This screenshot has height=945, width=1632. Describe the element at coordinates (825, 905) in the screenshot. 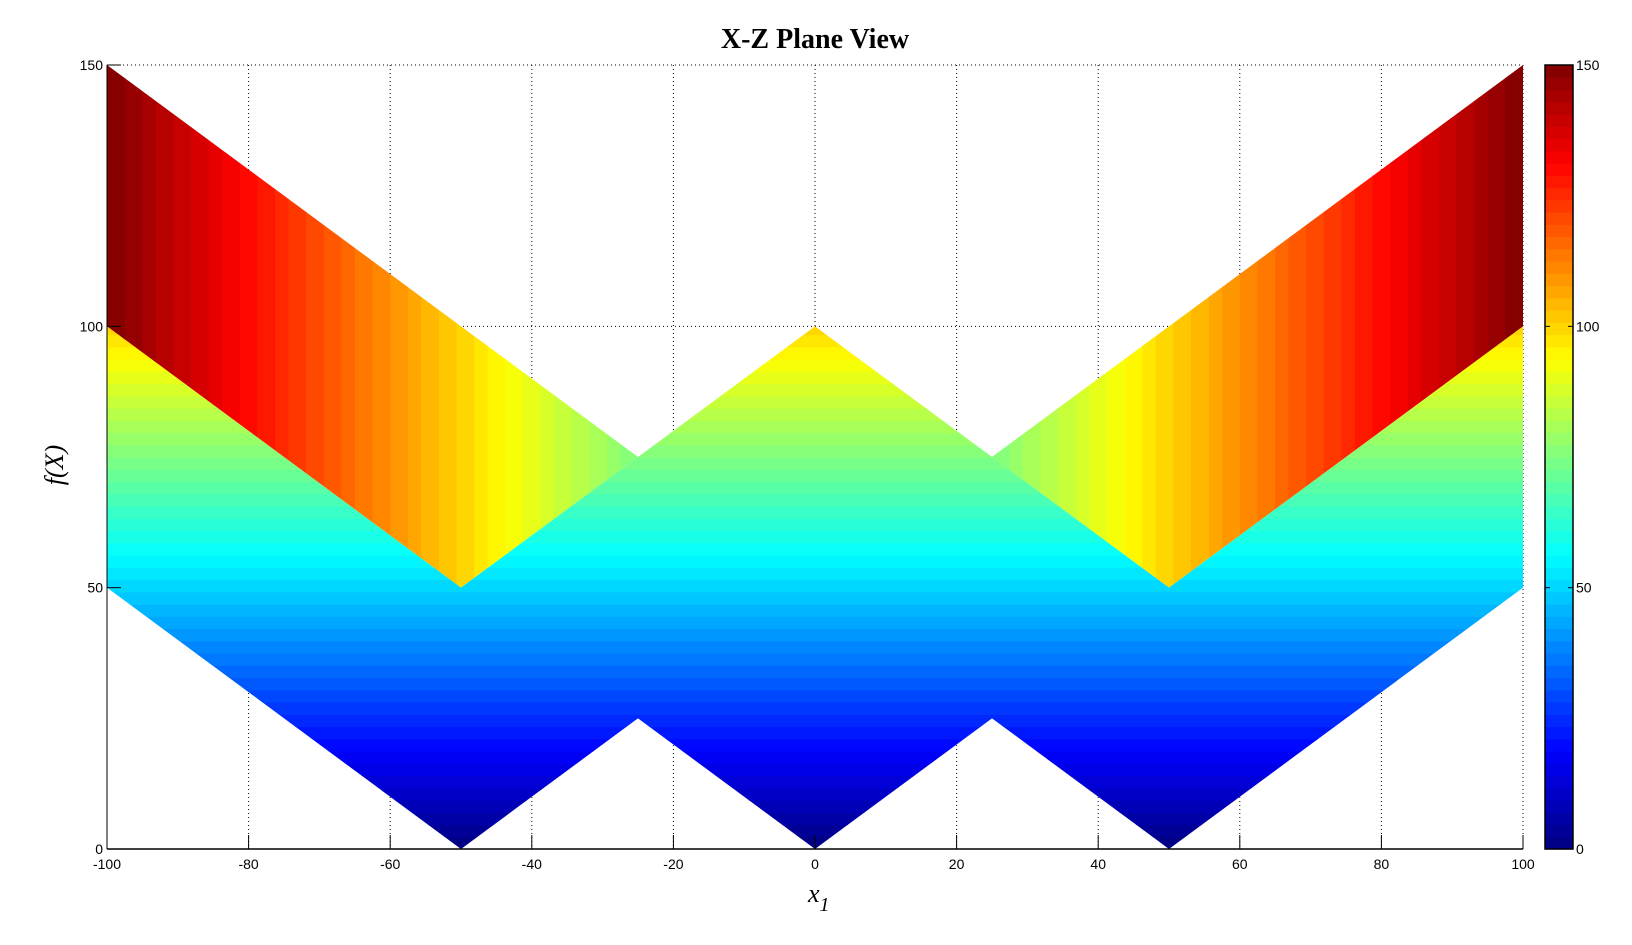

I see `x-axis-label-subscript: 1` at that location.